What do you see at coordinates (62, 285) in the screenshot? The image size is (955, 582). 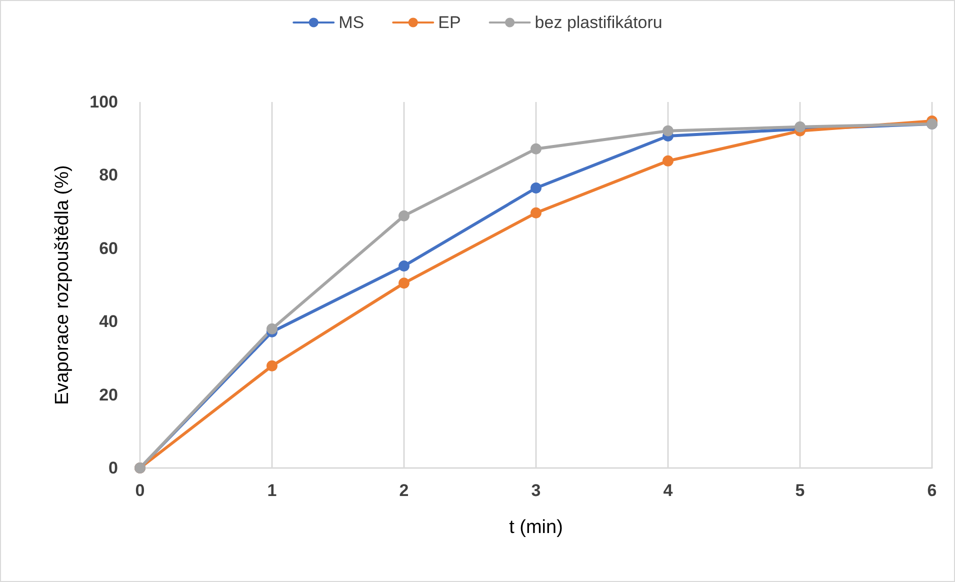 I see `y-axis-title: Evaporace rozpouštědla (%)` at bounding box center [62, 285].